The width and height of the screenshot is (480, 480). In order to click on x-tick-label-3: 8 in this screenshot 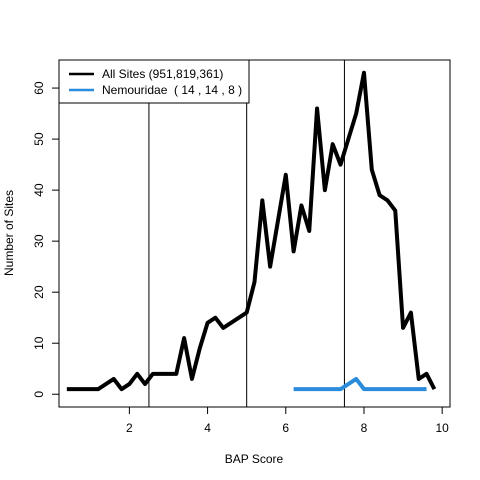, I will do `click(364, 428)`.